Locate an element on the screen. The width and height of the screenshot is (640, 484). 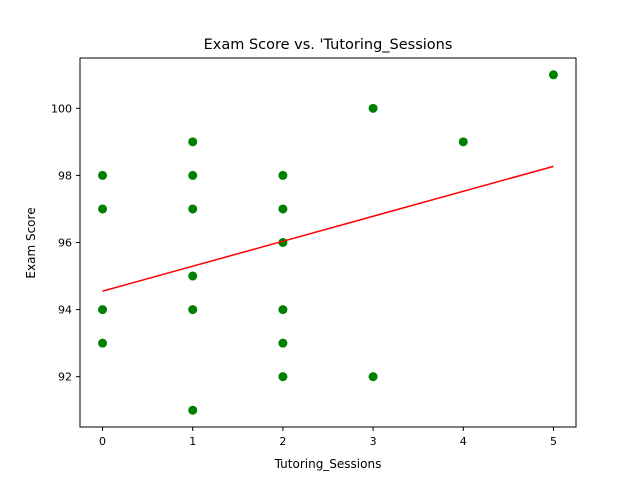
x-tick-label: 1 is located at coordinates (192, 441).